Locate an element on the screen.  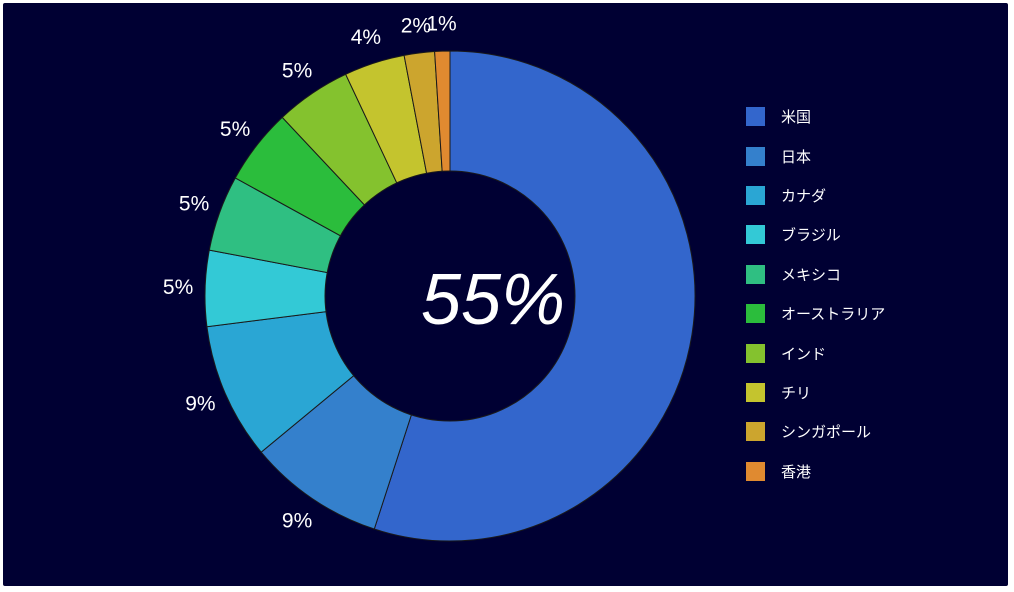
legend-item: カナダ is located at coordinates (815, 195).